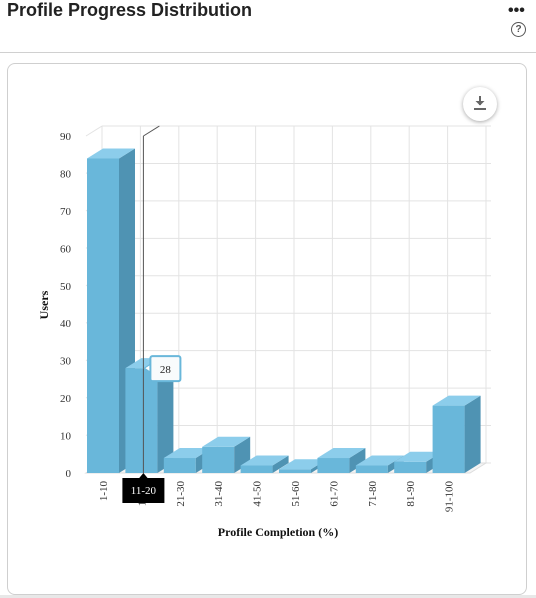 The height and width of the screenshot is (598, 536). What do you see at coordinates (66, 137) in the screenshot?
I see `y-tick-label: 90` at bounding box center [66, 137].